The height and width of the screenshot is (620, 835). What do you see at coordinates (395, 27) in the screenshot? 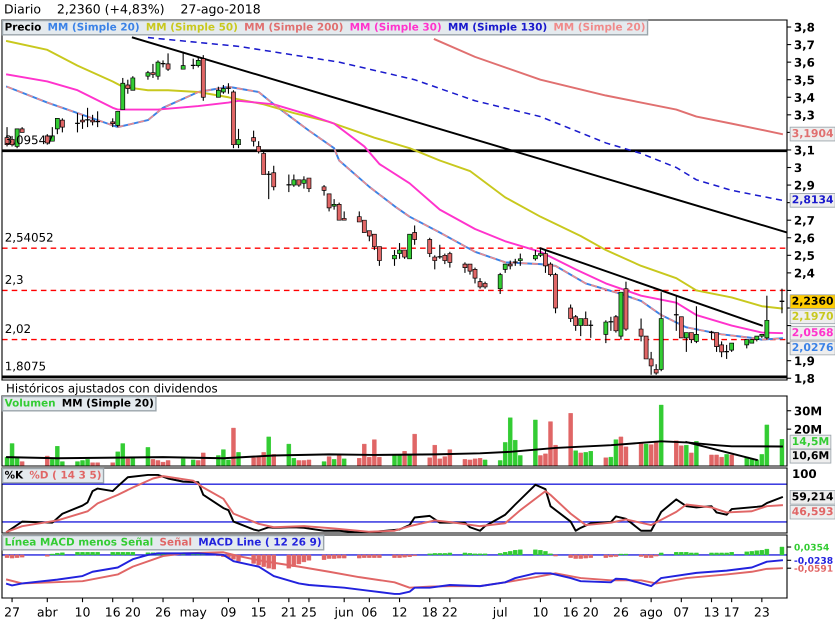
I see `text: MM (Simple 30)` at bounding box center [395, 27].